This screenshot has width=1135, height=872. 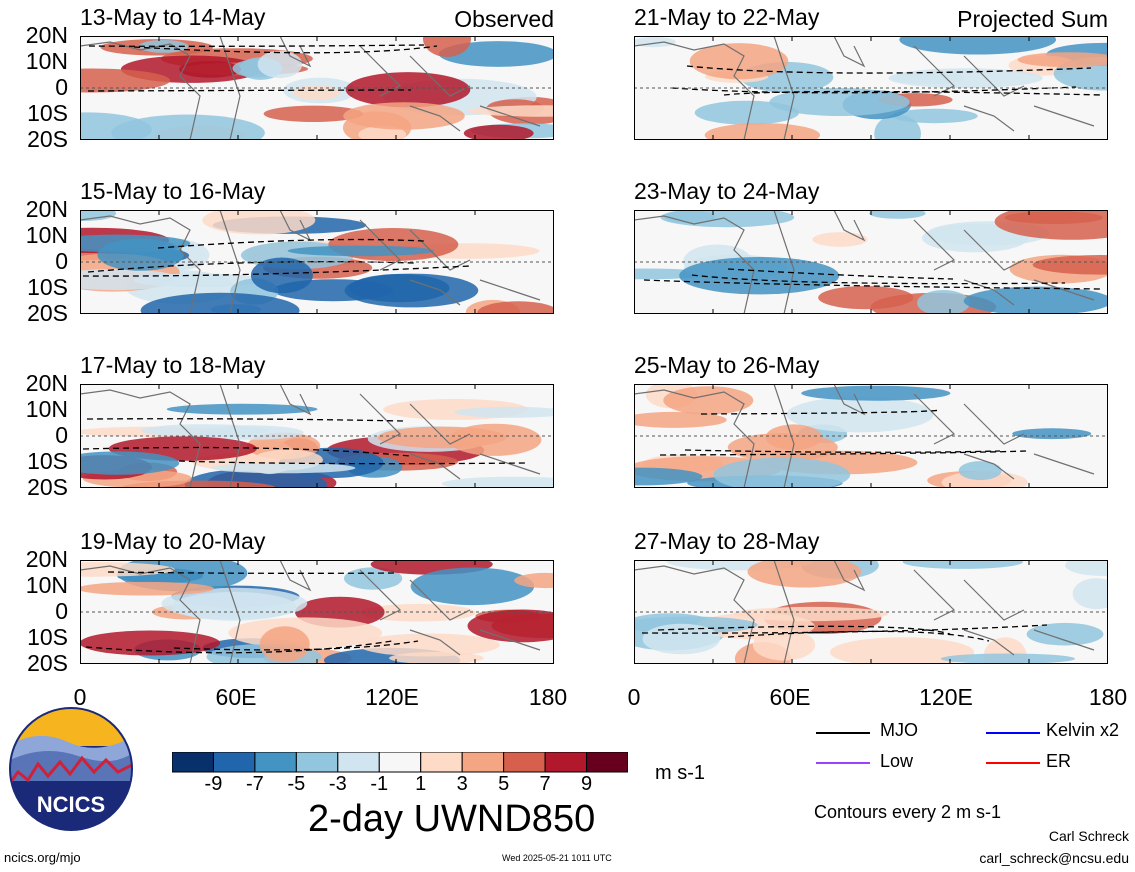 What do you see at coordinates (1059, 761) in the screenshot?
I see `legend-label-er: ER` at bounding box center [1059, 761].